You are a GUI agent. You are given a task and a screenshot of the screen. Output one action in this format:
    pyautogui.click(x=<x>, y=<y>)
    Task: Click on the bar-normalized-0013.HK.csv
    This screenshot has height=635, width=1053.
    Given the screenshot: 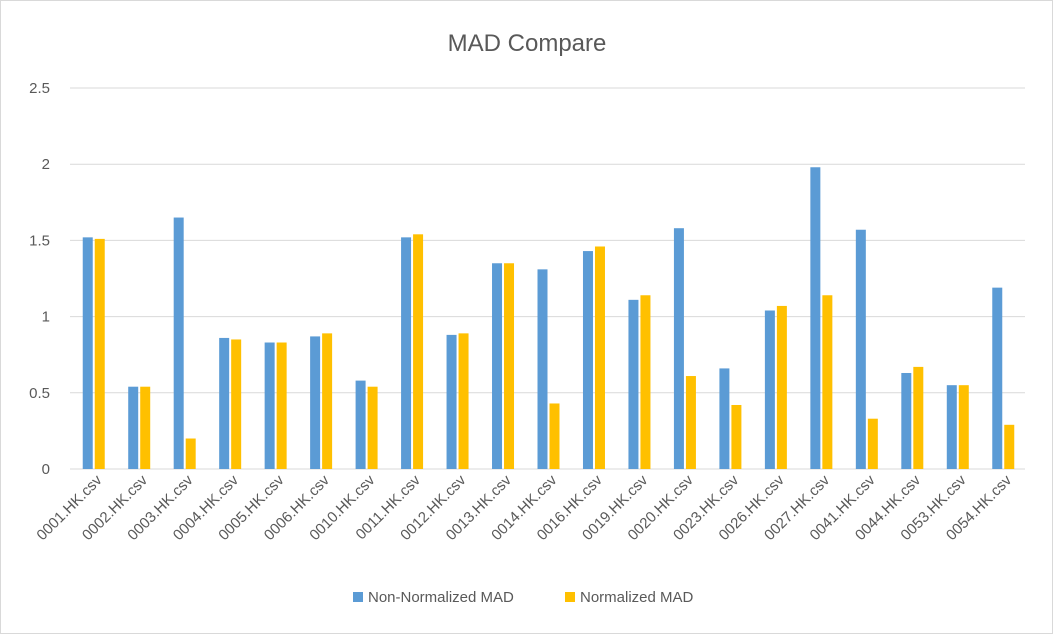 What is the action you would take?
    pyautogui.click(x=509, y=366)
    